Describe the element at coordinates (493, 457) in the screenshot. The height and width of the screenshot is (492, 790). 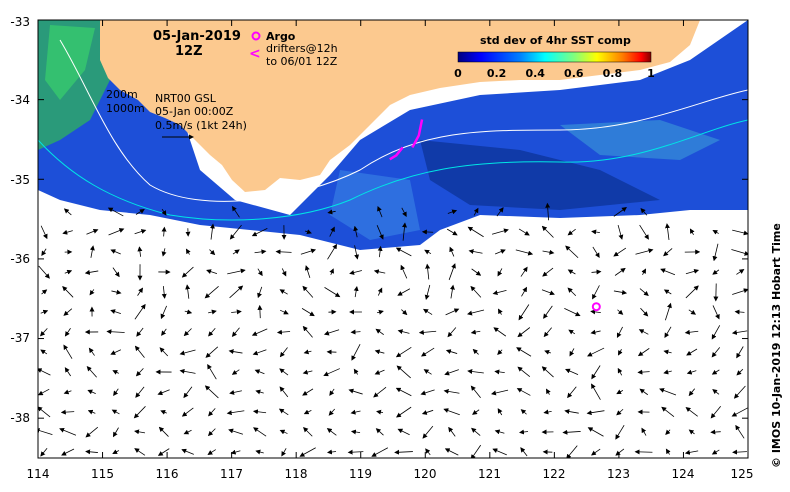
I see `argo-float-marker` at that location.